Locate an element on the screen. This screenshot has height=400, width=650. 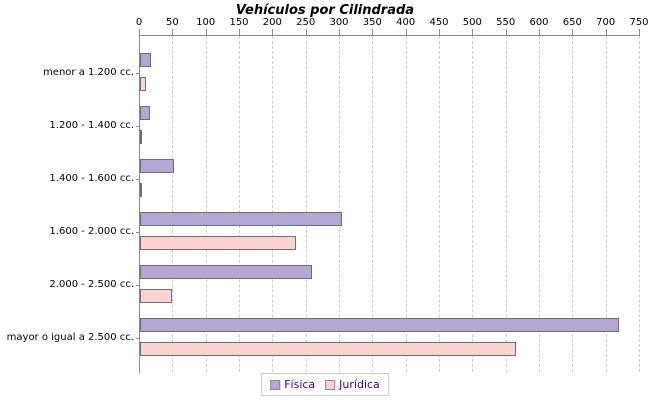
x-tick-label: 550 is located at coordinates (506, 22).